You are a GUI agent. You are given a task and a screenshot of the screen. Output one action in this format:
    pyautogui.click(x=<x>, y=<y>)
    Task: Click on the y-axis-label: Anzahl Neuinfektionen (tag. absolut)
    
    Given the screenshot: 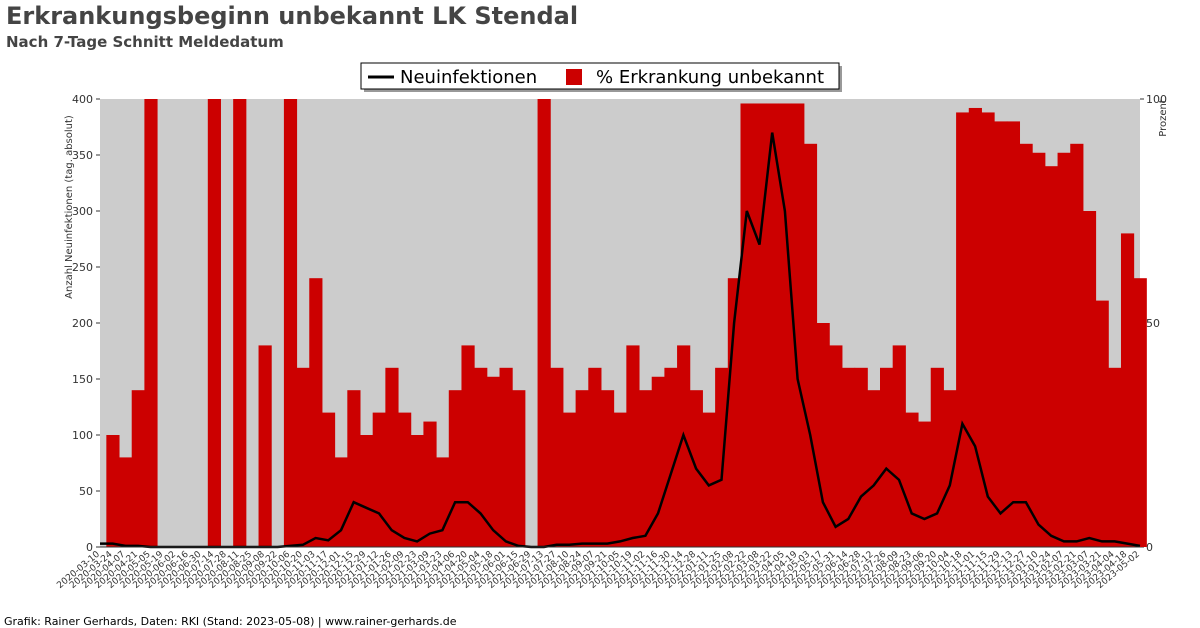 What is the action you would take?
    pyautogui.click(x=69, y=207)
    